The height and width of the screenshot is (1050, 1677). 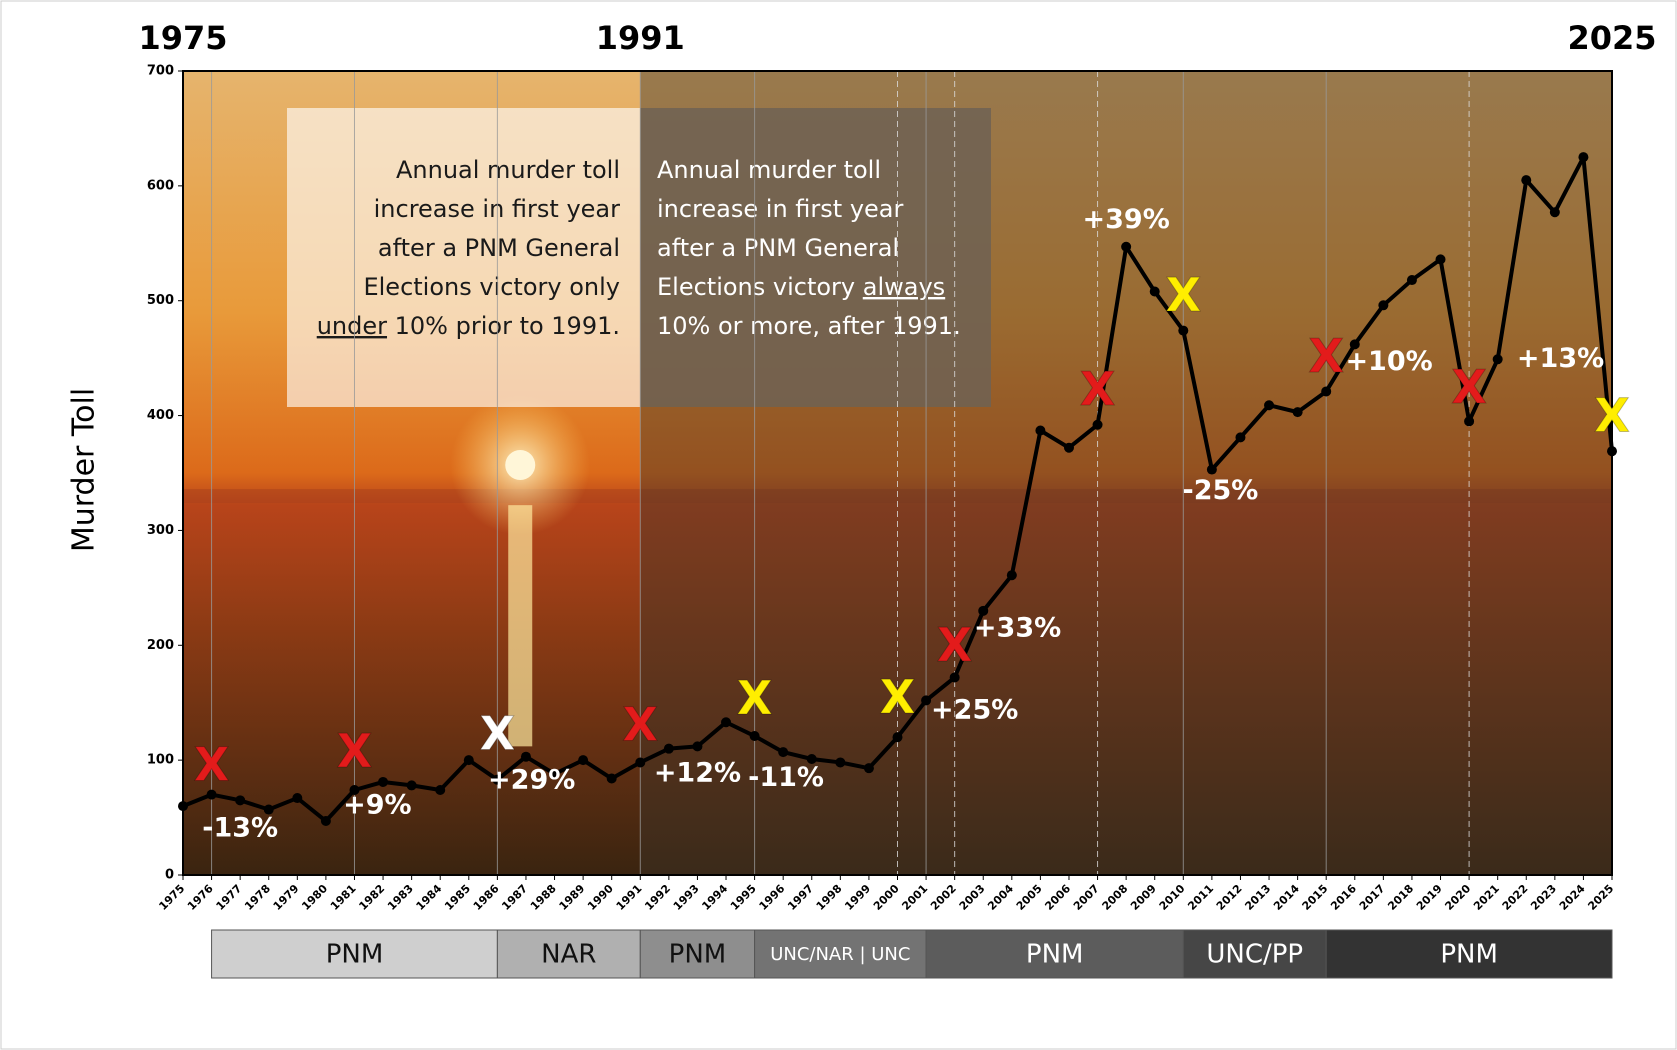 What do you see at coordinates (760, 287) in the screenshot?
I see `note-segment: Elections victory` at bounding box center [760, 287].